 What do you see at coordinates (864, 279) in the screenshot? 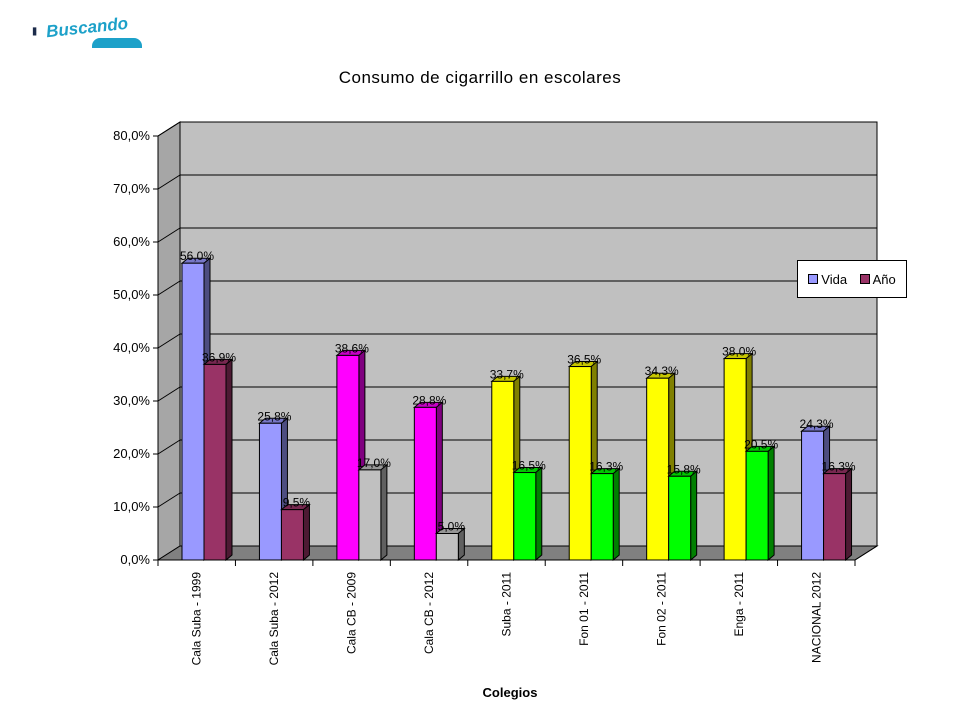
I see `legend-swatch-ano` at bounding box center [864, 279].